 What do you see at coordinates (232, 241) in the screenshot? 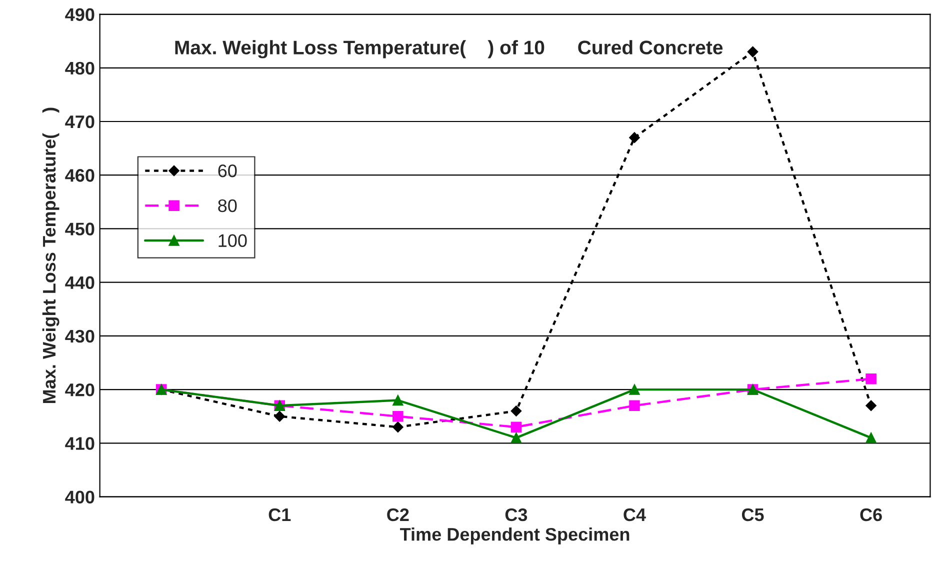
I see `legend-label: 100` at bounding box center [232, 241].